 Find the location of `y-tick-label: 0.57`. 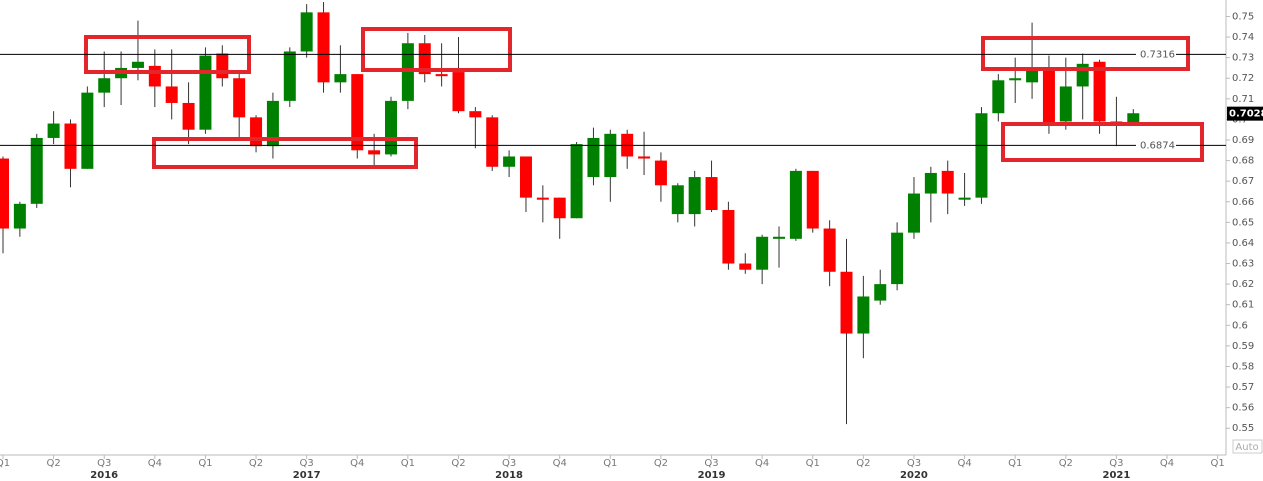

y-tick-label: 0.57 is located at coordinates (1243, 387).